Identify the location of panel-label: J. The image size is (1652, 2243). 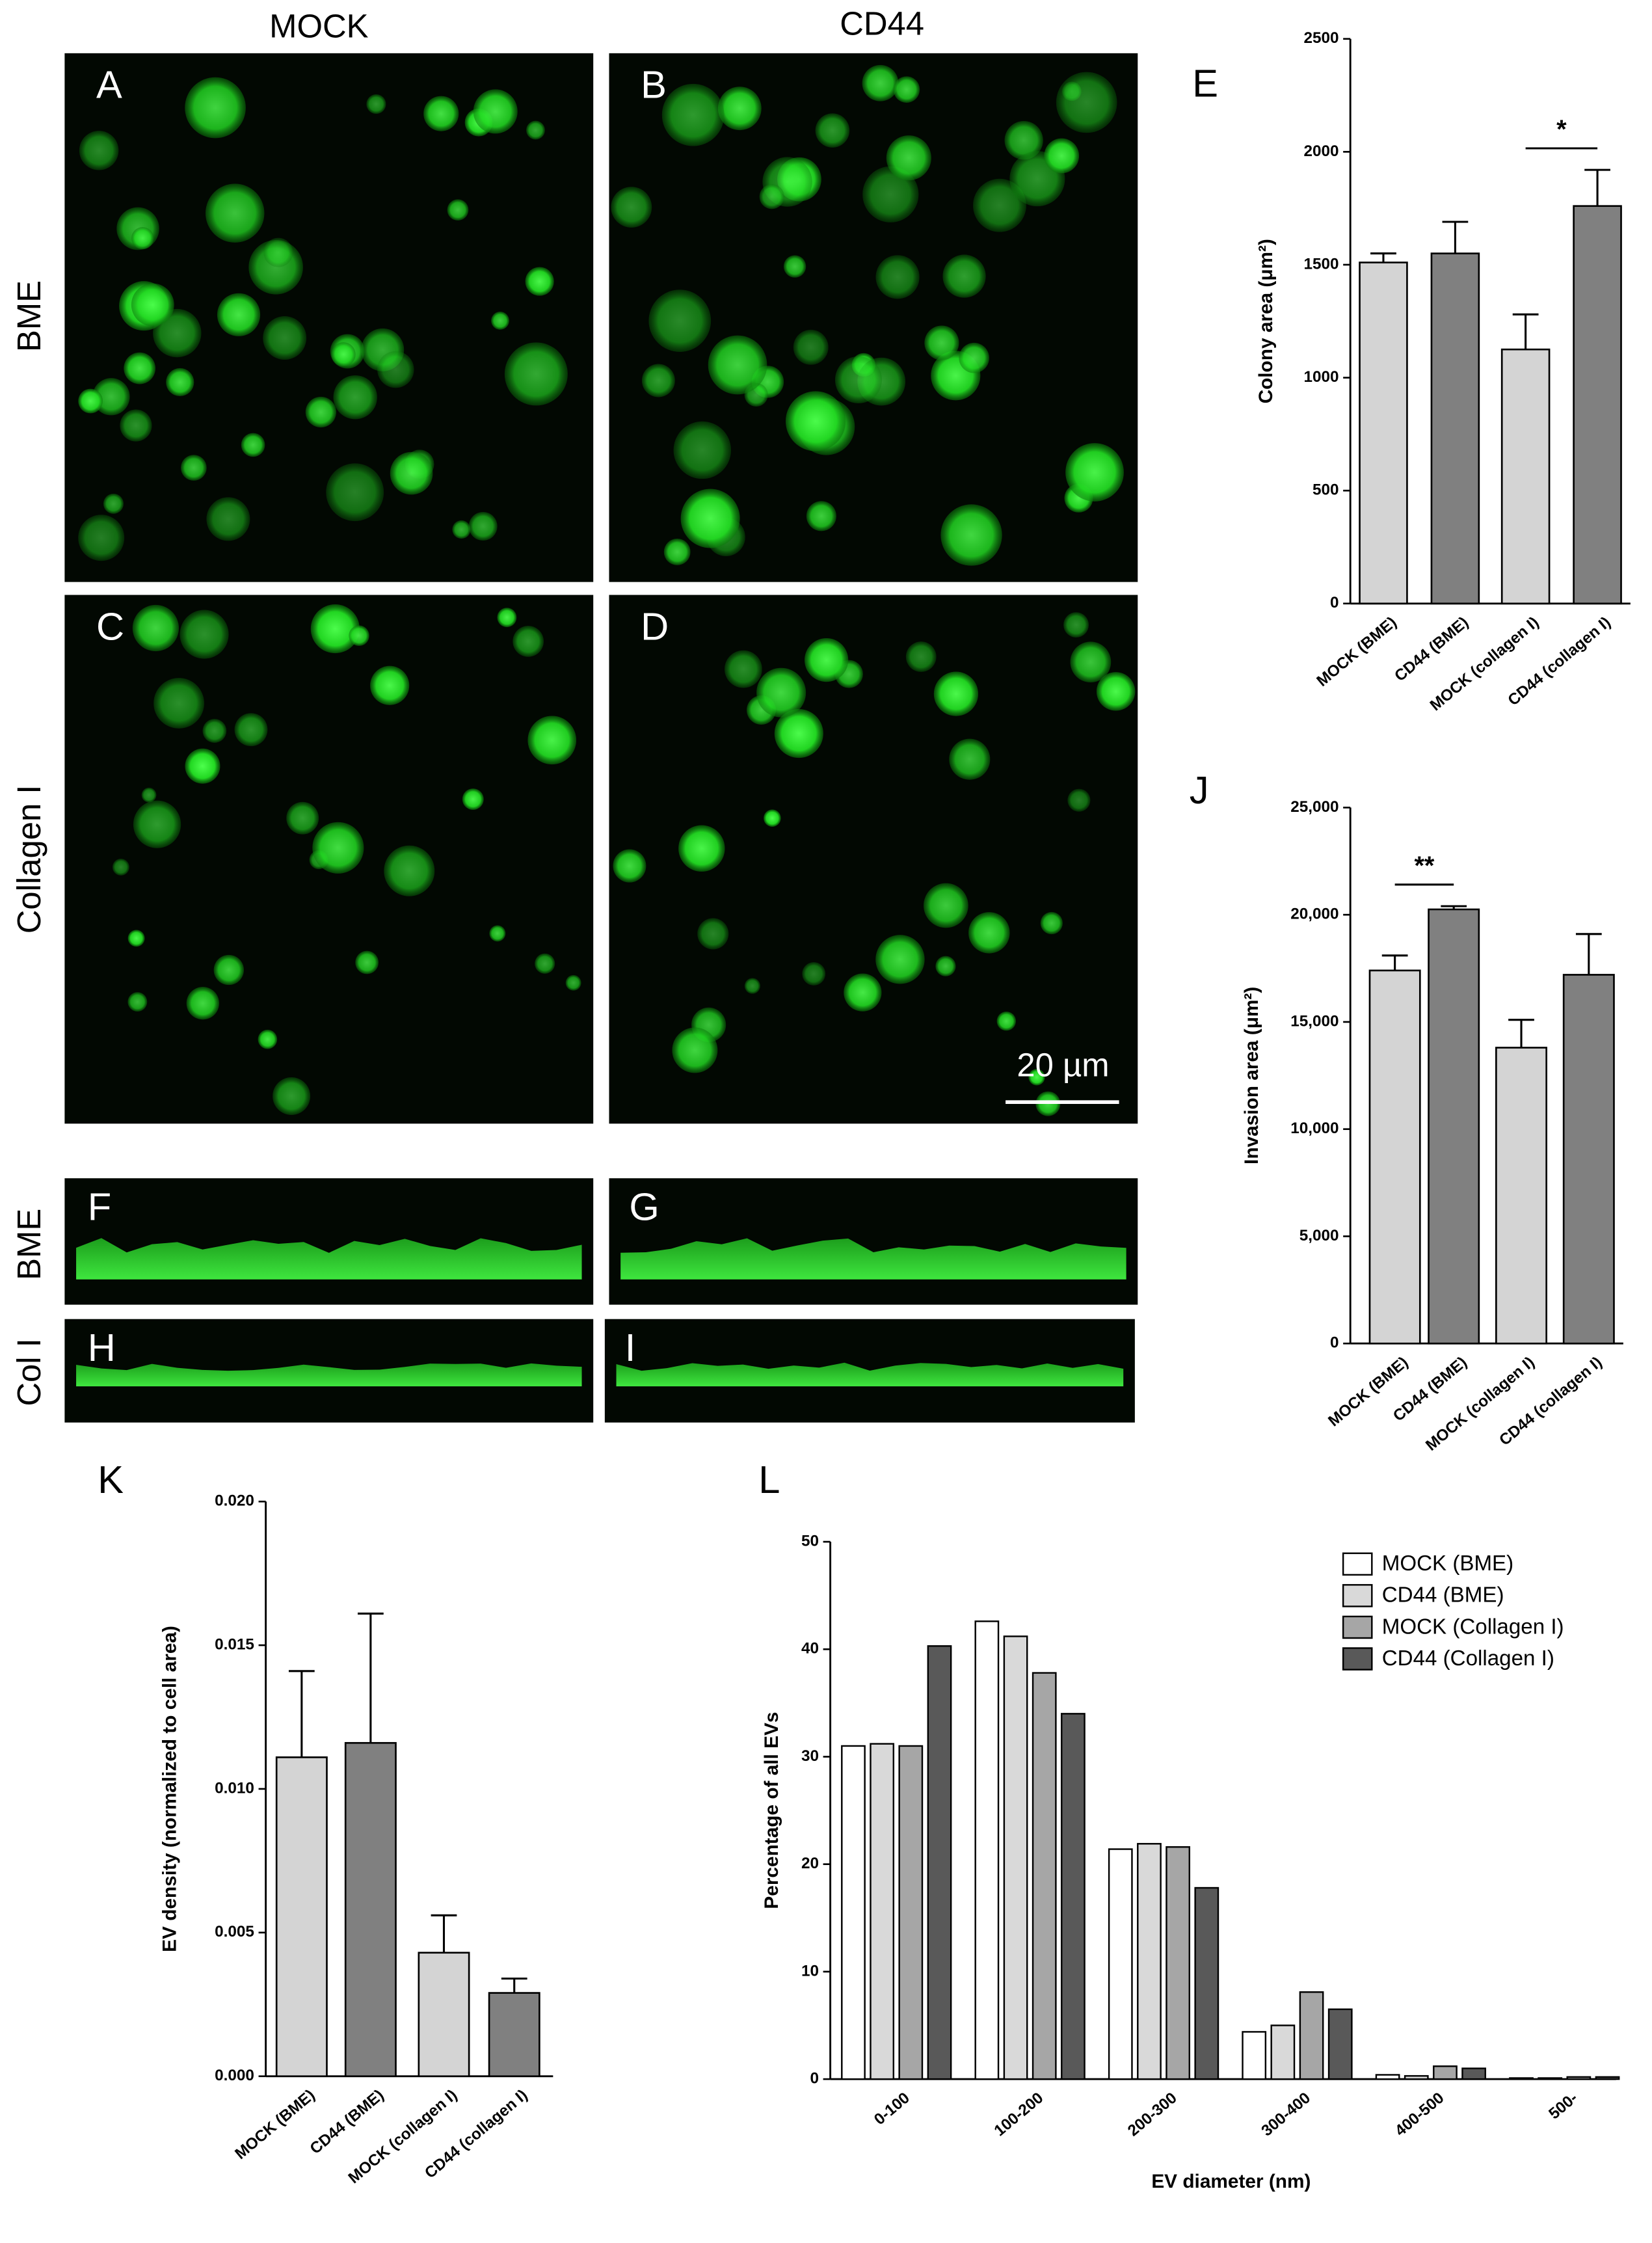
(1199, 790).